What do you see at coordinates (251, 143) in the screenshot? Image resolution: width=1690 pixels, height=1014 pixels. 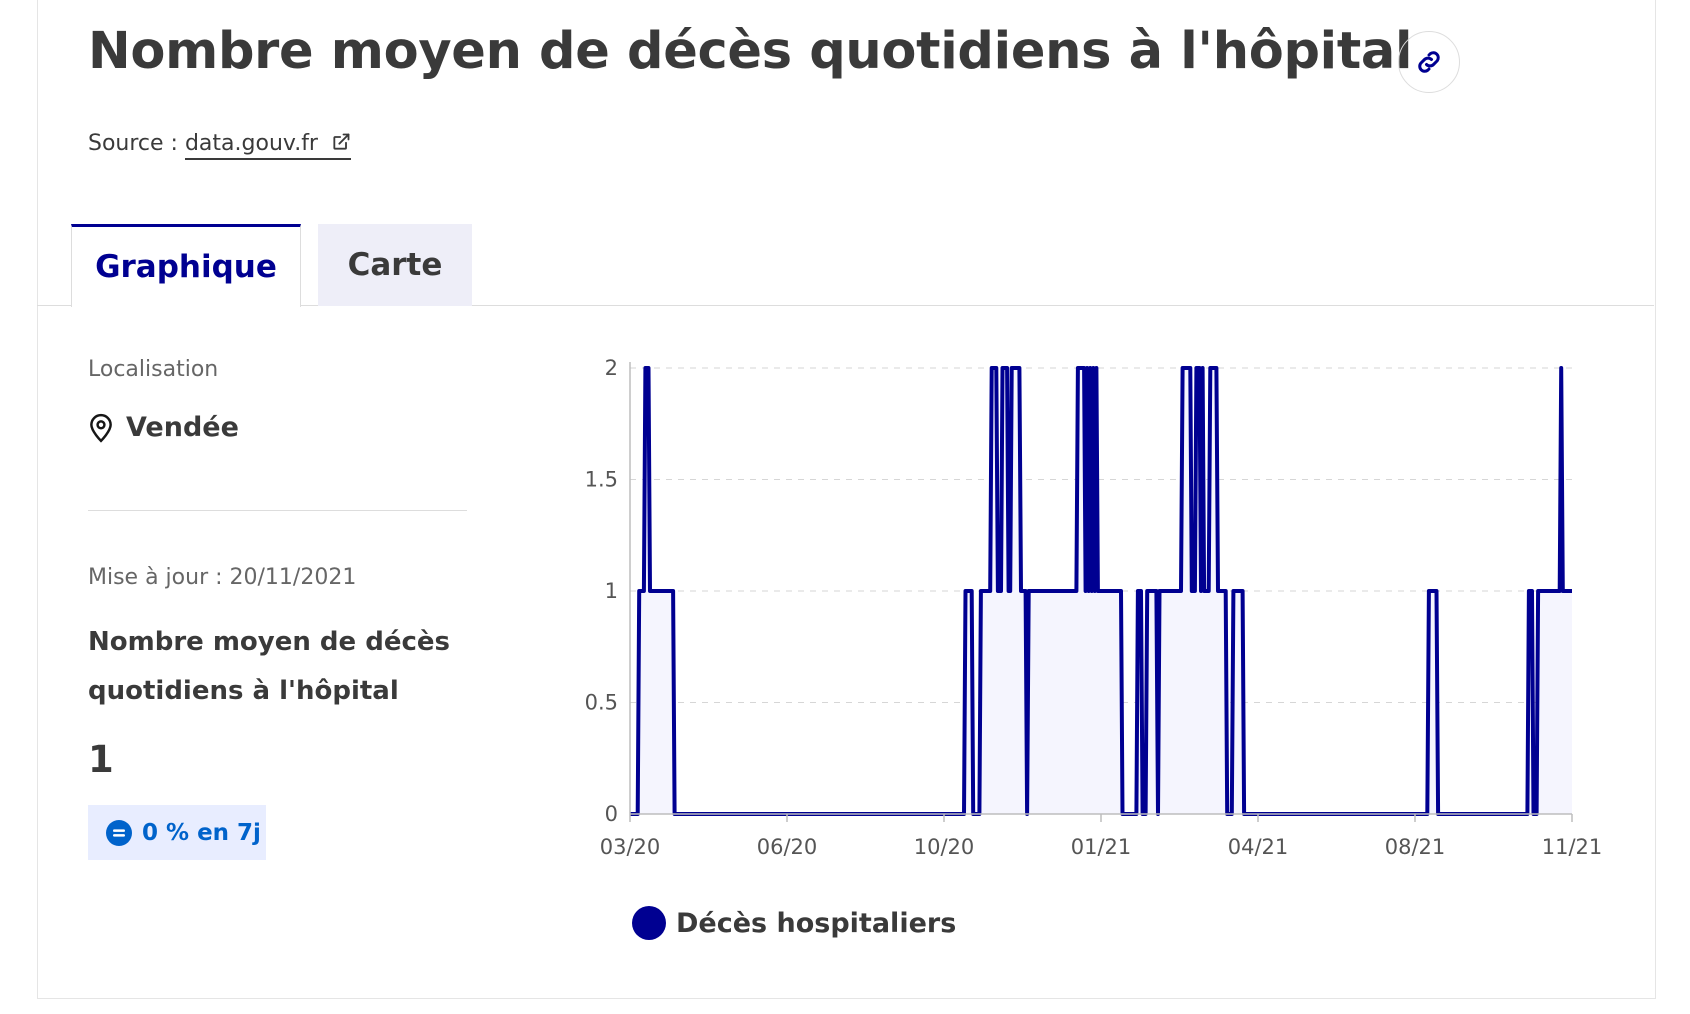 I see `source-link-label: data.gouv.fr` at bounding box center [251, 143].